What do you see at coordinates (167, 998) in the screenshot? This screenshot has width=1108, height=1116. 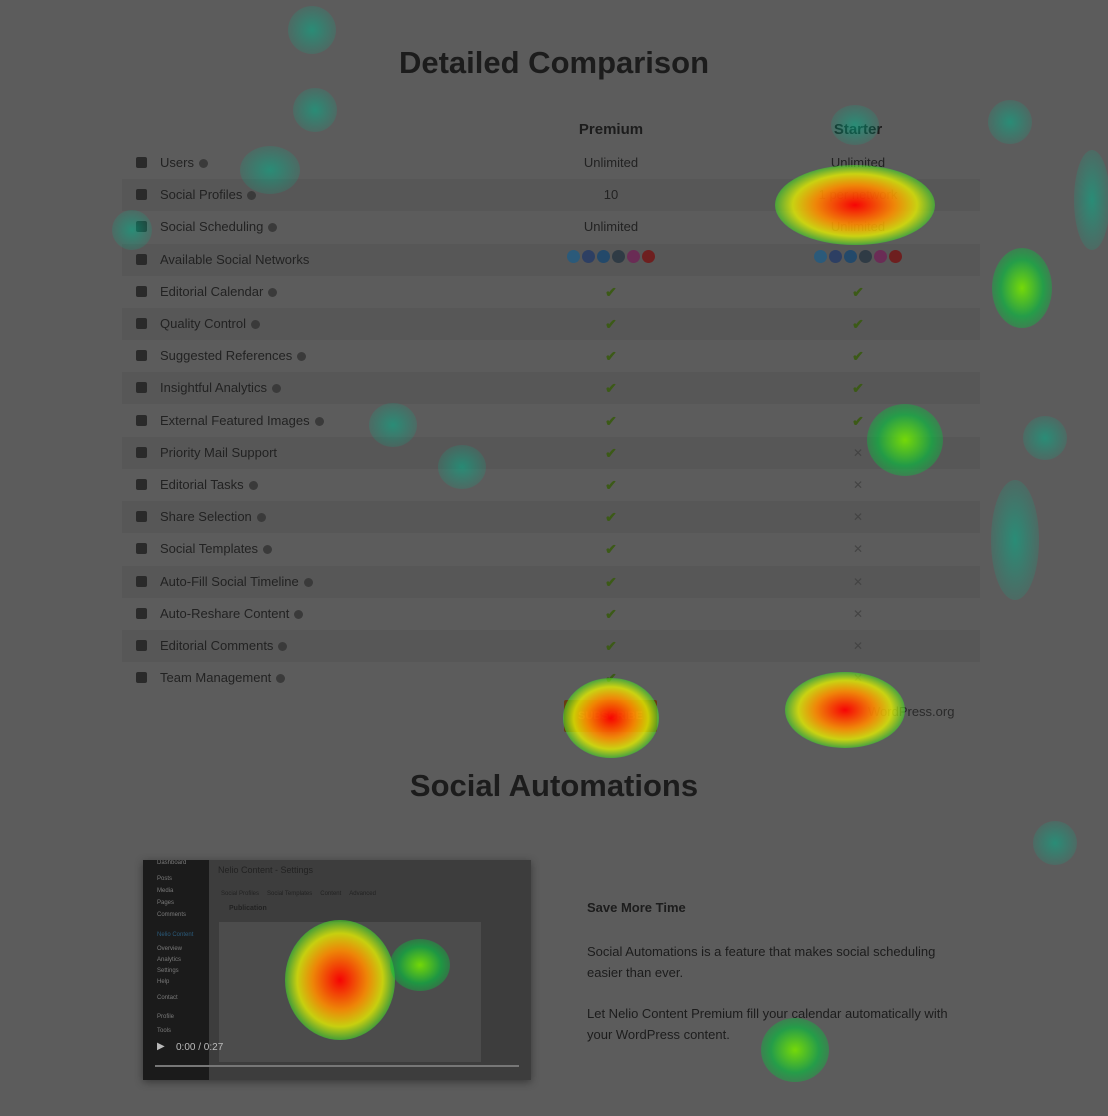 I see `video-menu-item: Contact` at bounding box center [167, 998].